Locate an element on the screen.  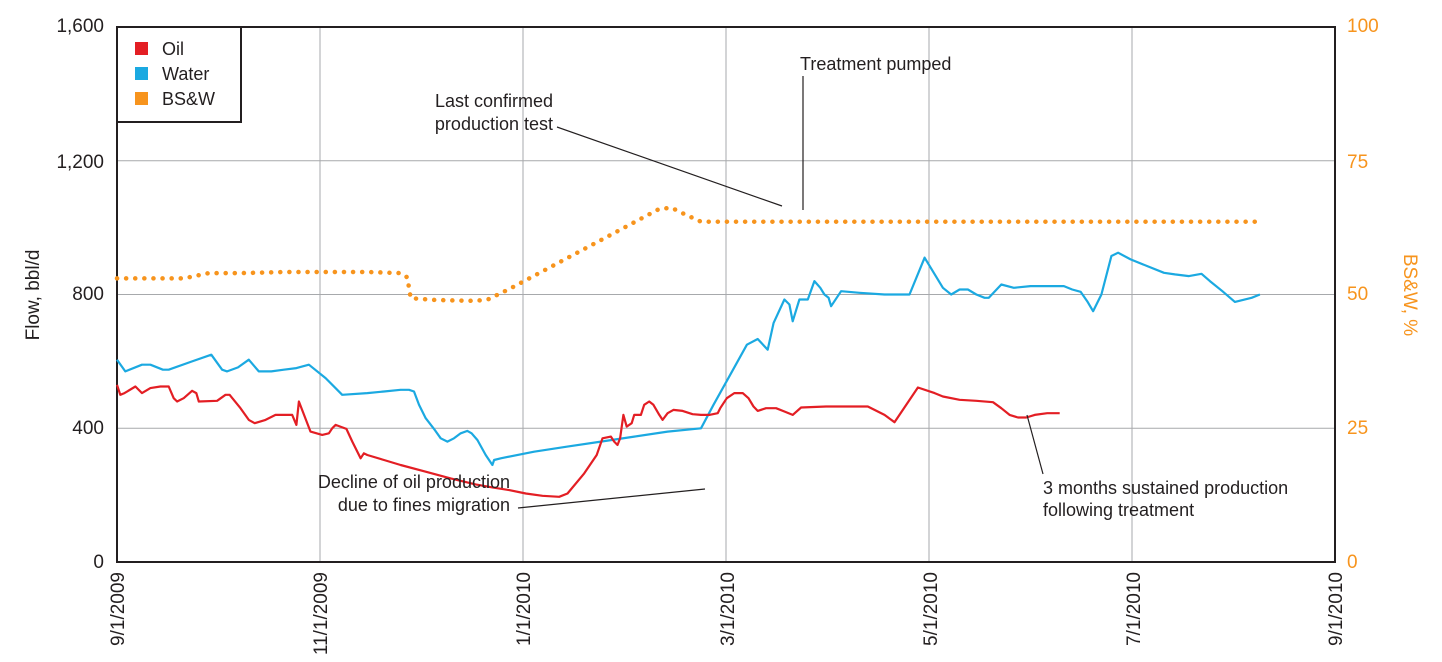
legend-swatch-bsw is located at coordinates (141, 98).